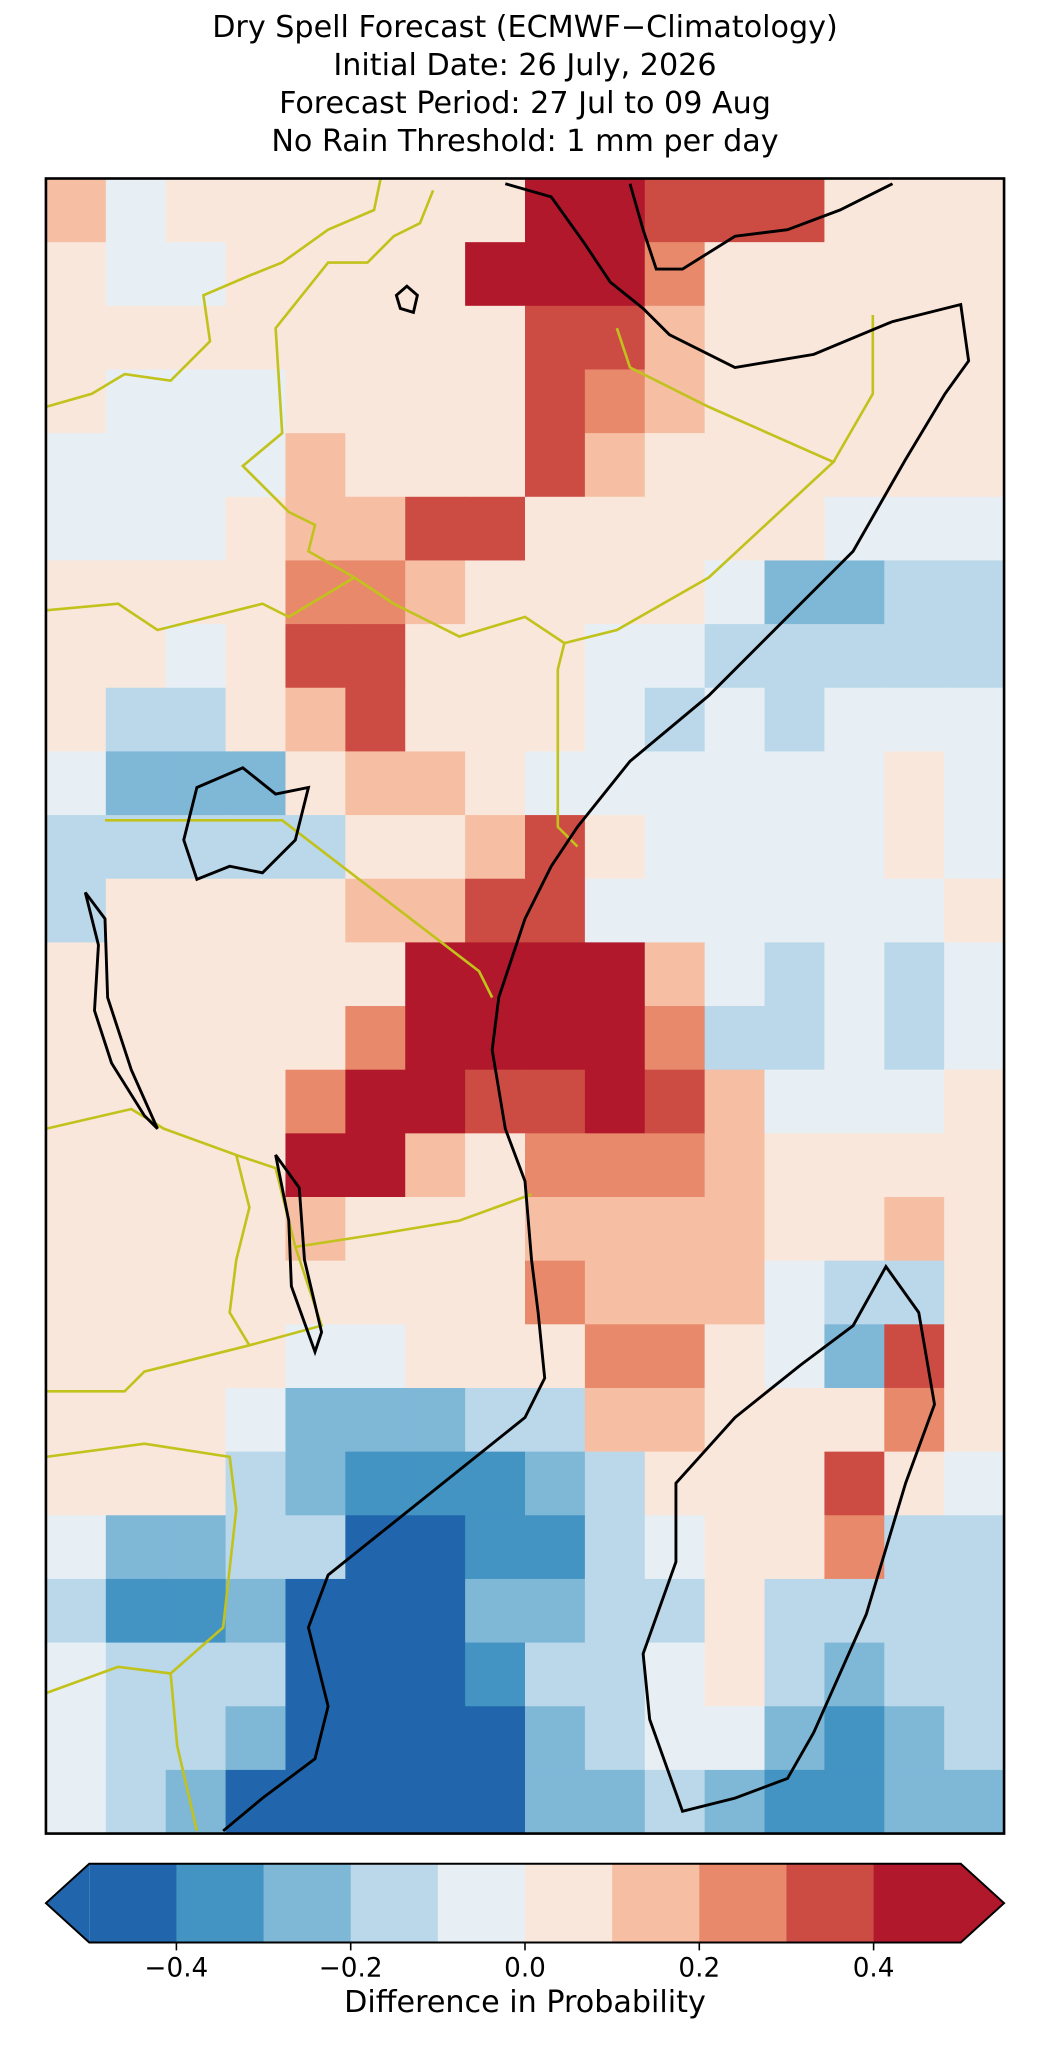 The image size is (1050, 2064). What do you see at coordinates (481, 1903) in the screenshot?
I see `colorbar-bin` at bounding box center [481, 1903].